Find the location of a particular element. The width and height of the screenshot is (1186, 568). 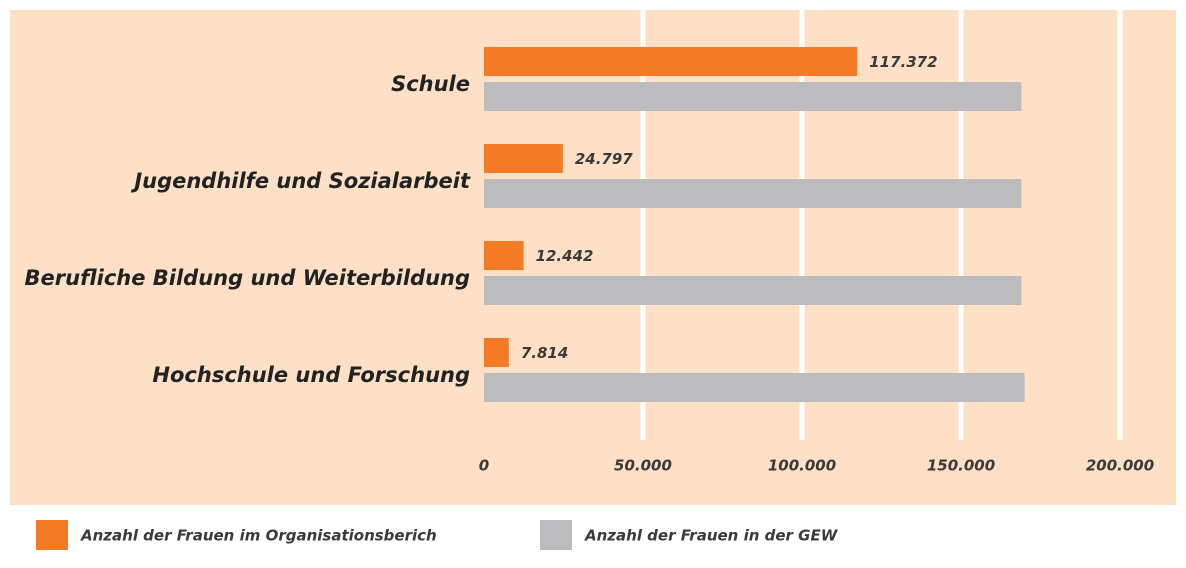

category-label: Berufliche Bildung und Weiterbildung is located at coordinates (247, 278).